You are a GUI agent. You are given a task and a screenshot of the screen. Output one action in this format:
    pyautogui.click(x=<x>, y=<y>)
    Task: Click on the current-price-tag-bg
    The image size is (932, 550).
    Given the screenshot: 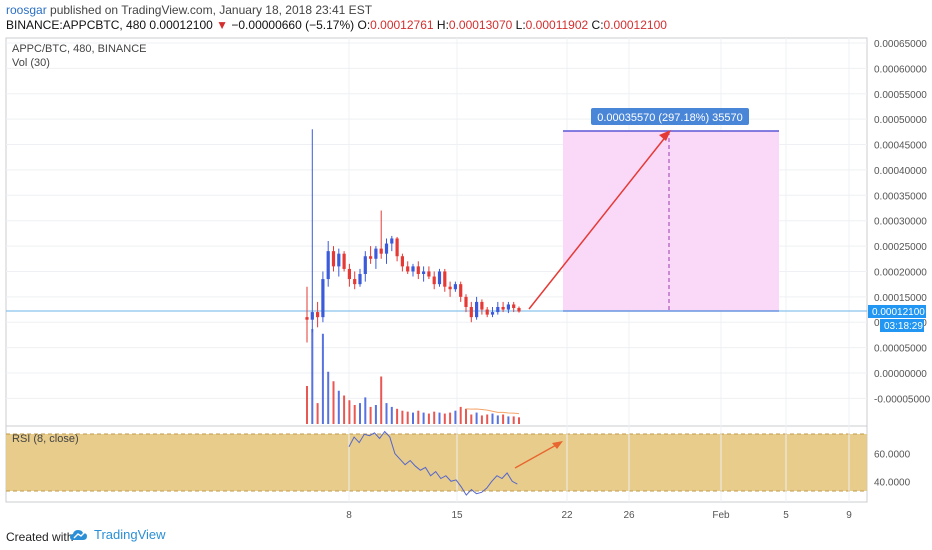 What is the action you would take?
    pyautogui.click(x=897, y=311)
    